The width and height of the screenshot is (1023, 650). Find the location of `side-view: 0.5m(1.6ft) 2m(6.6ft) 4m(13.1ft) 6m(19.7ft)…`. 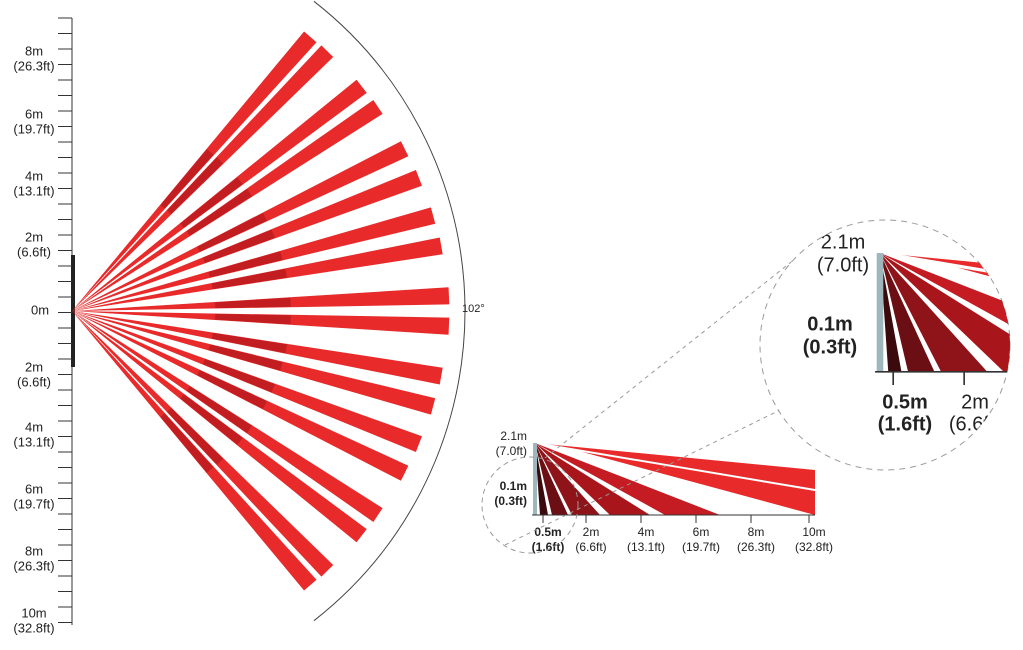

side-view: 0.5m(1.6ft) 2m(6.6ft) 4m(13.1ft) 6m(19.7ft)… is located at coordinates (663, 491).